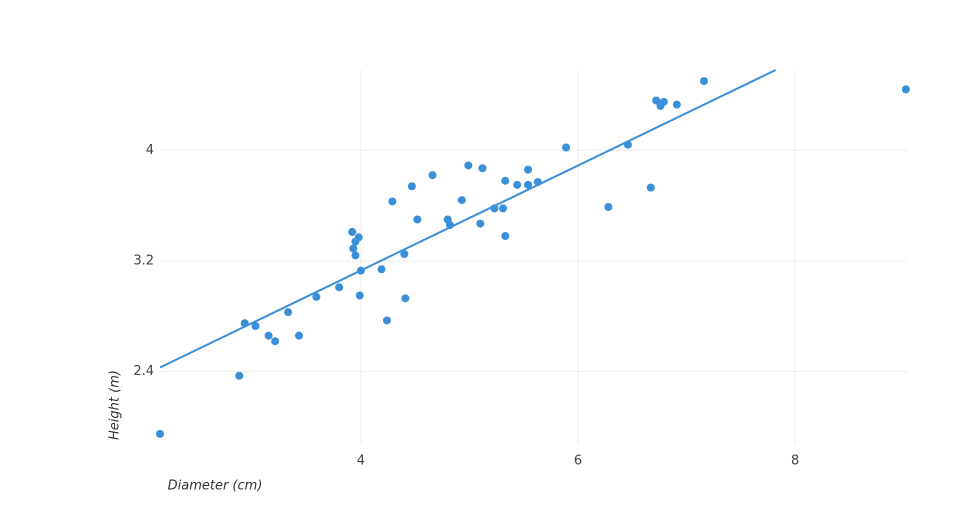  Describe the element at coordinates (115, 405) in the screenshot. I see `y-axis-title: Height (m)` at that location.